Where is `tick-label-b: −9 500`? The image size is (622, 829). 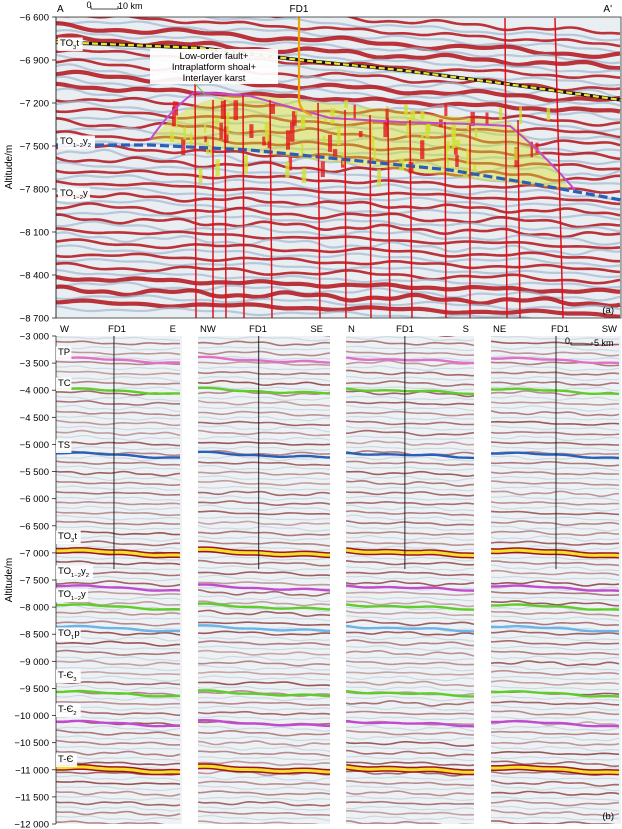 tick-label-b: −9 500 is located at coordinates (34, 689).